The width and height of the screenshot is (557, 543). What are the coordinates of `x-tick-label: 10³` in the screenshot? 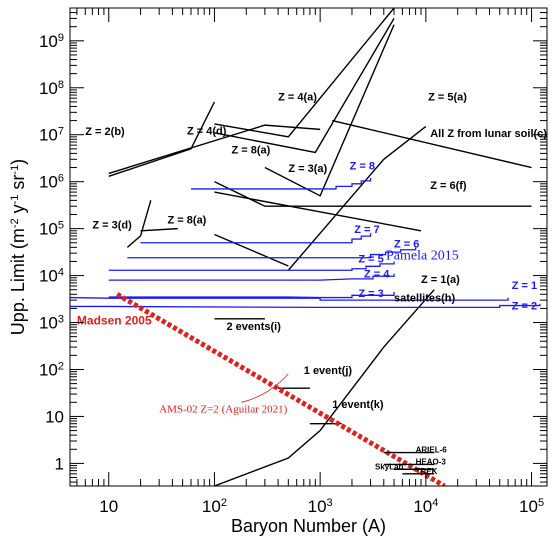 It's located at (320, 506).